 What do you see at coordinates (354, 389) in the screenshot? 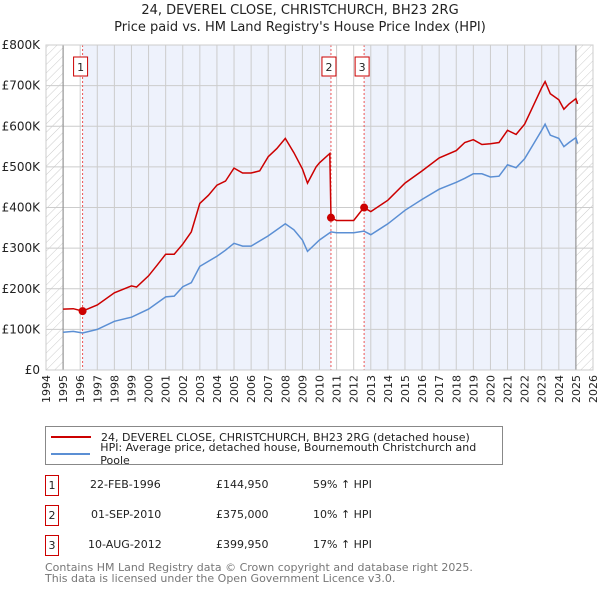
I see `x-tick-label: 2012` at bounding box center [354, 389].